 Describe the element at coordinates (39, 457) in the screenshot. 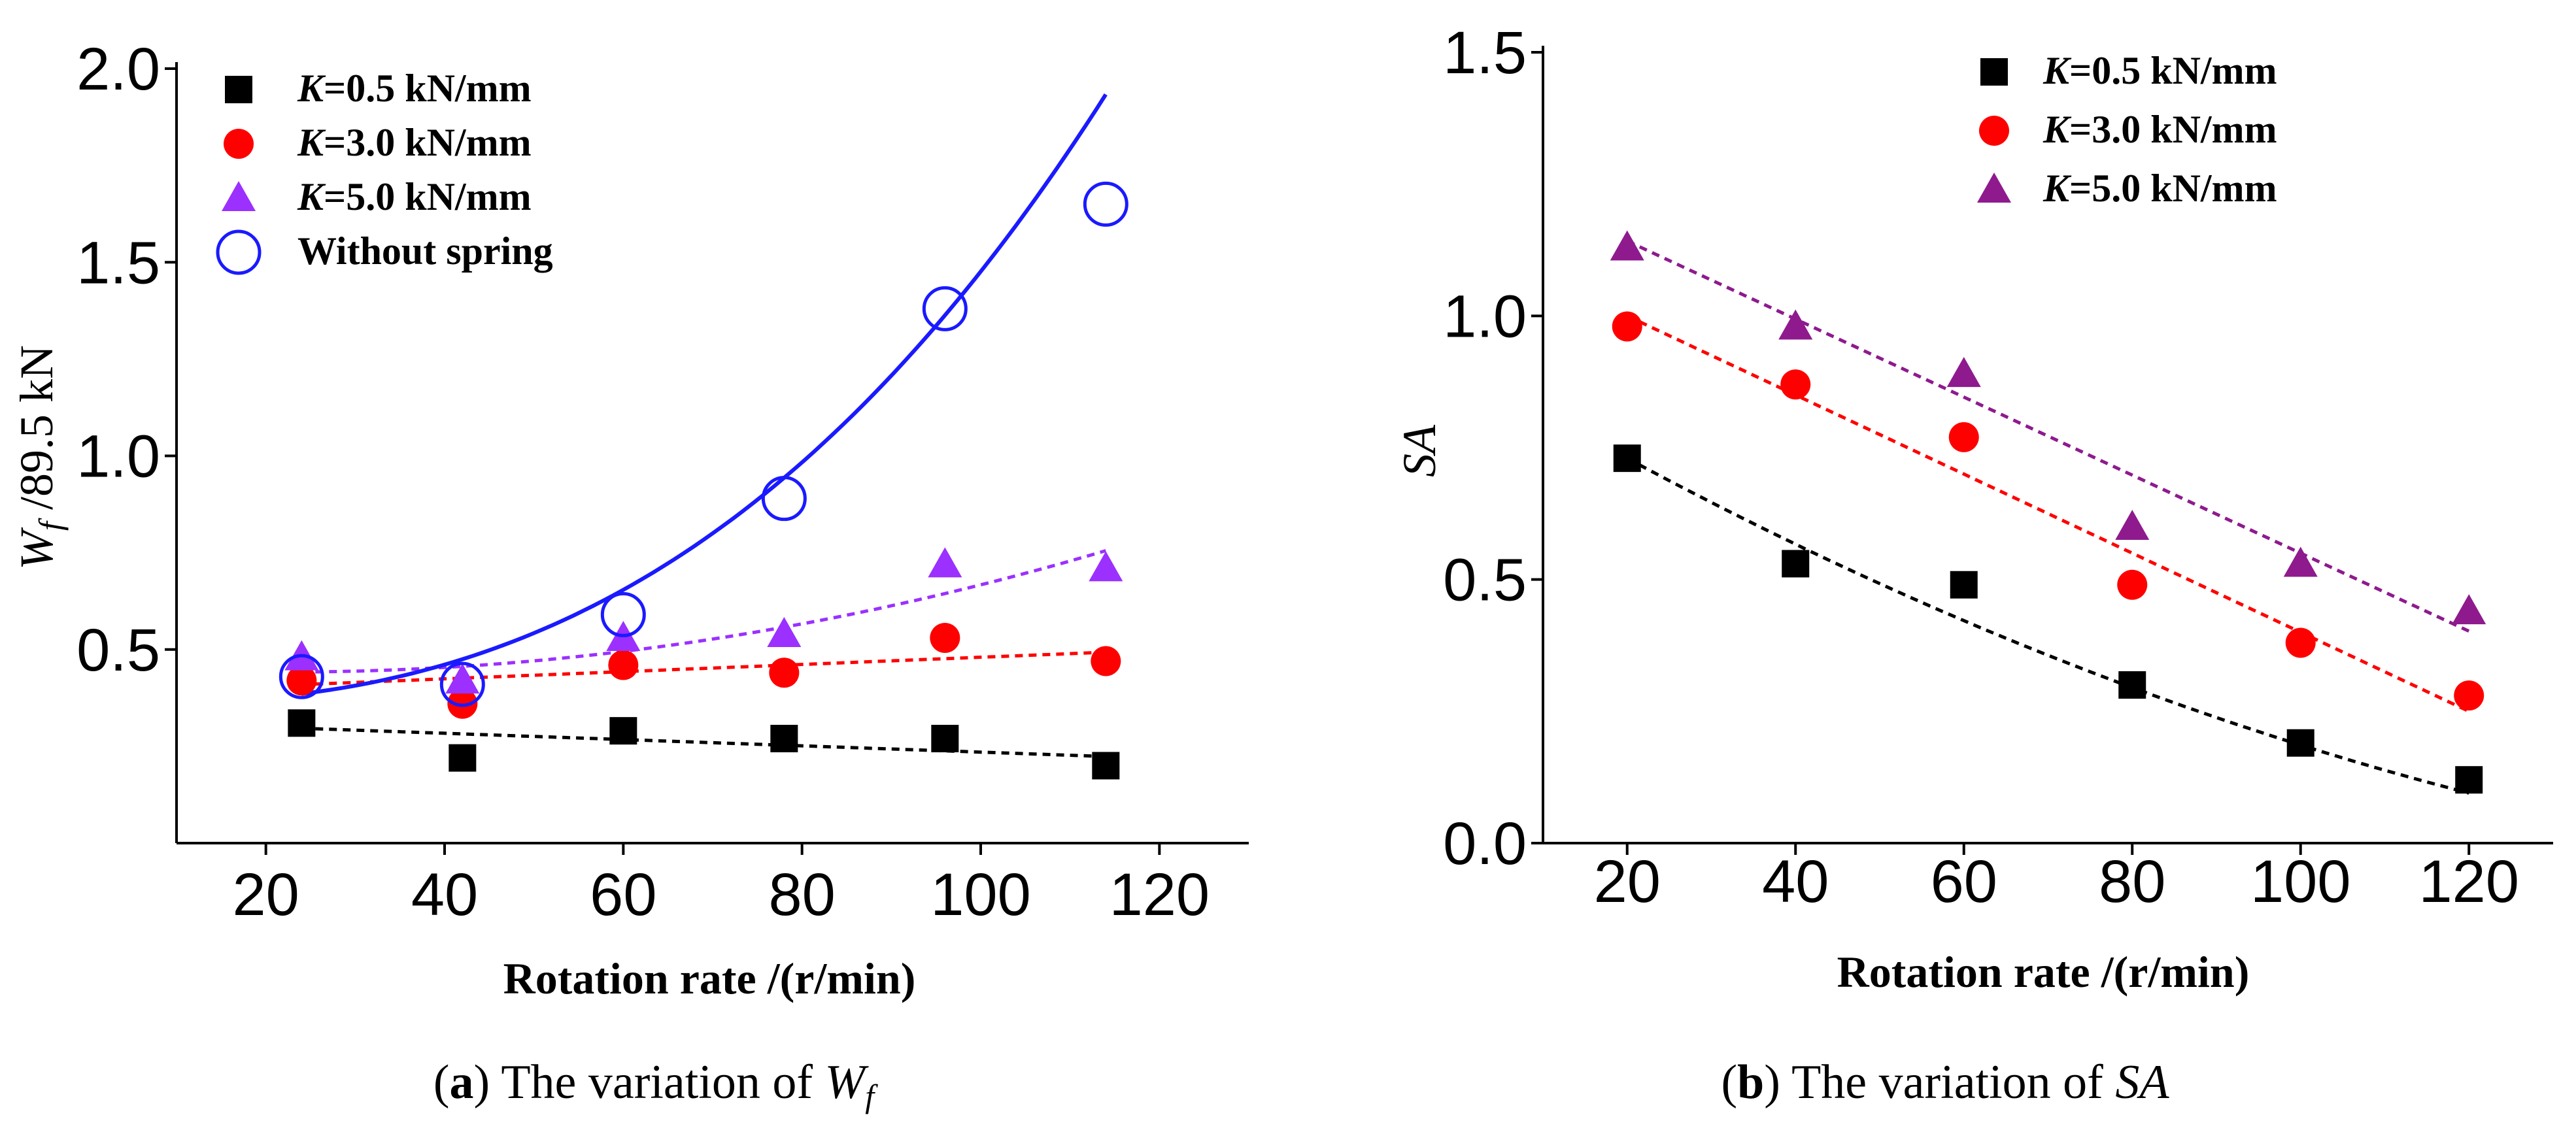

I see `y-axis-title: Wf /89.5 kN` at that location.